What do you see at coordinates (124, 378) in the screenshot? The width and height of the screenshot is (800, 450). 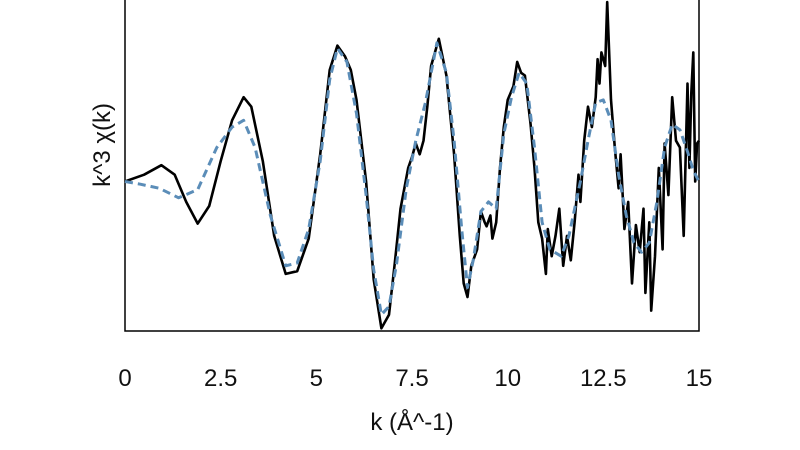 I see `x-tick-label: 0` at bounding box center [124, 378].